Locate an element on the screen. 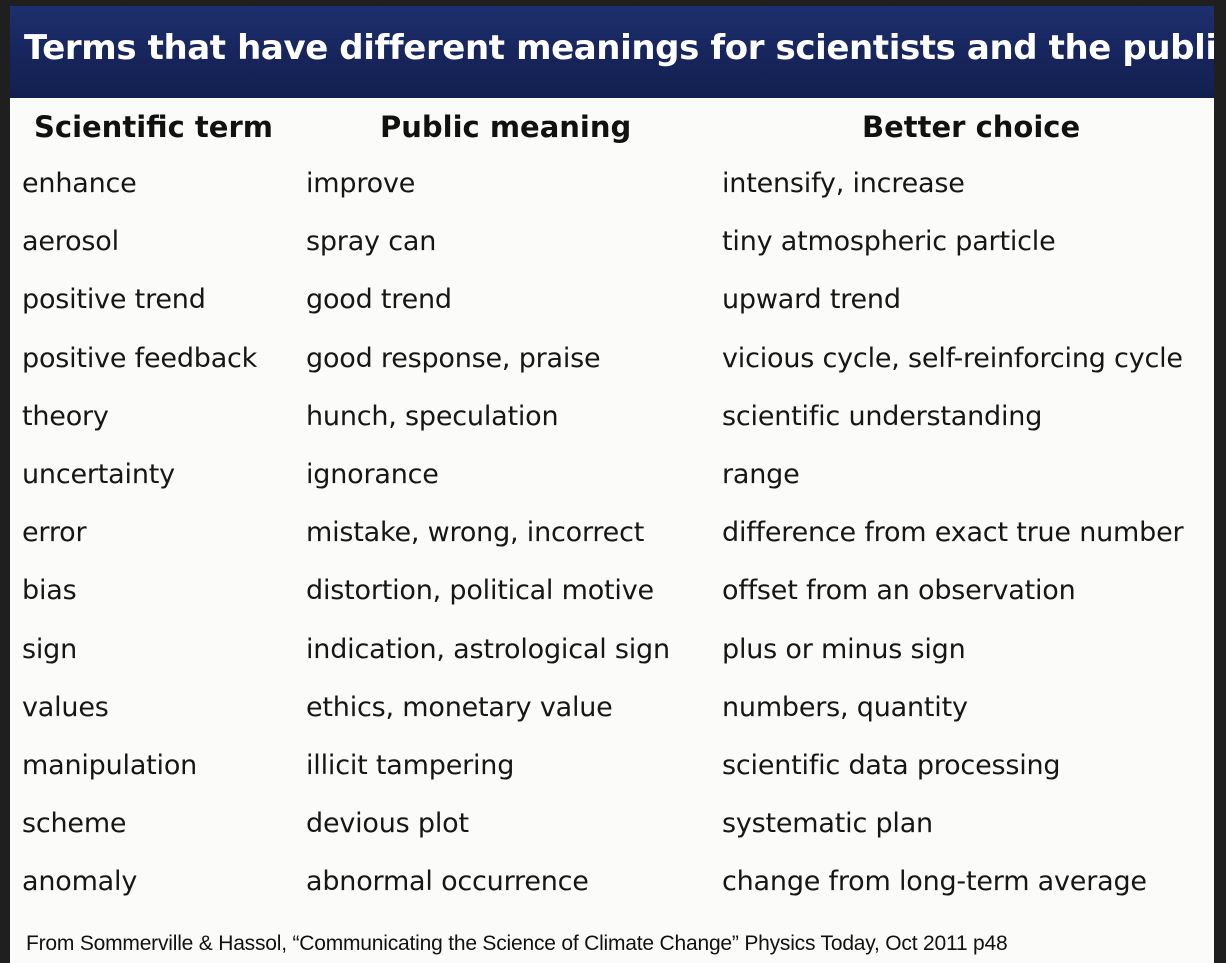 The height and width of the screenshot is (963, 1226). scientific-term-cell: anomaly is located at coordinates (80, 882).